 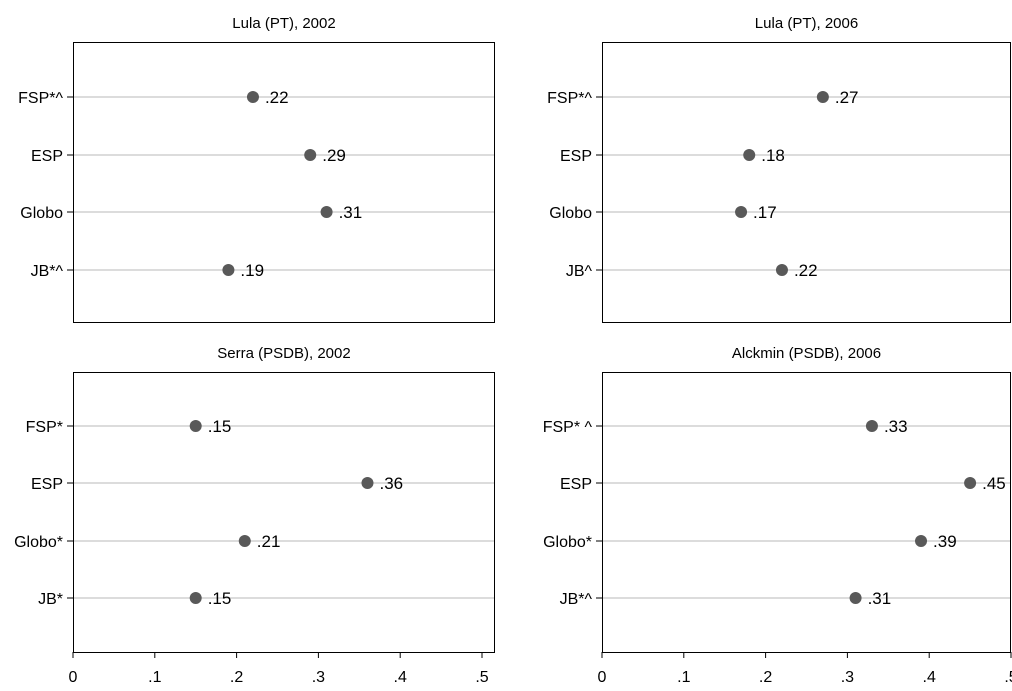 I want to click on data-label: .21, so click(x=269, y=541).